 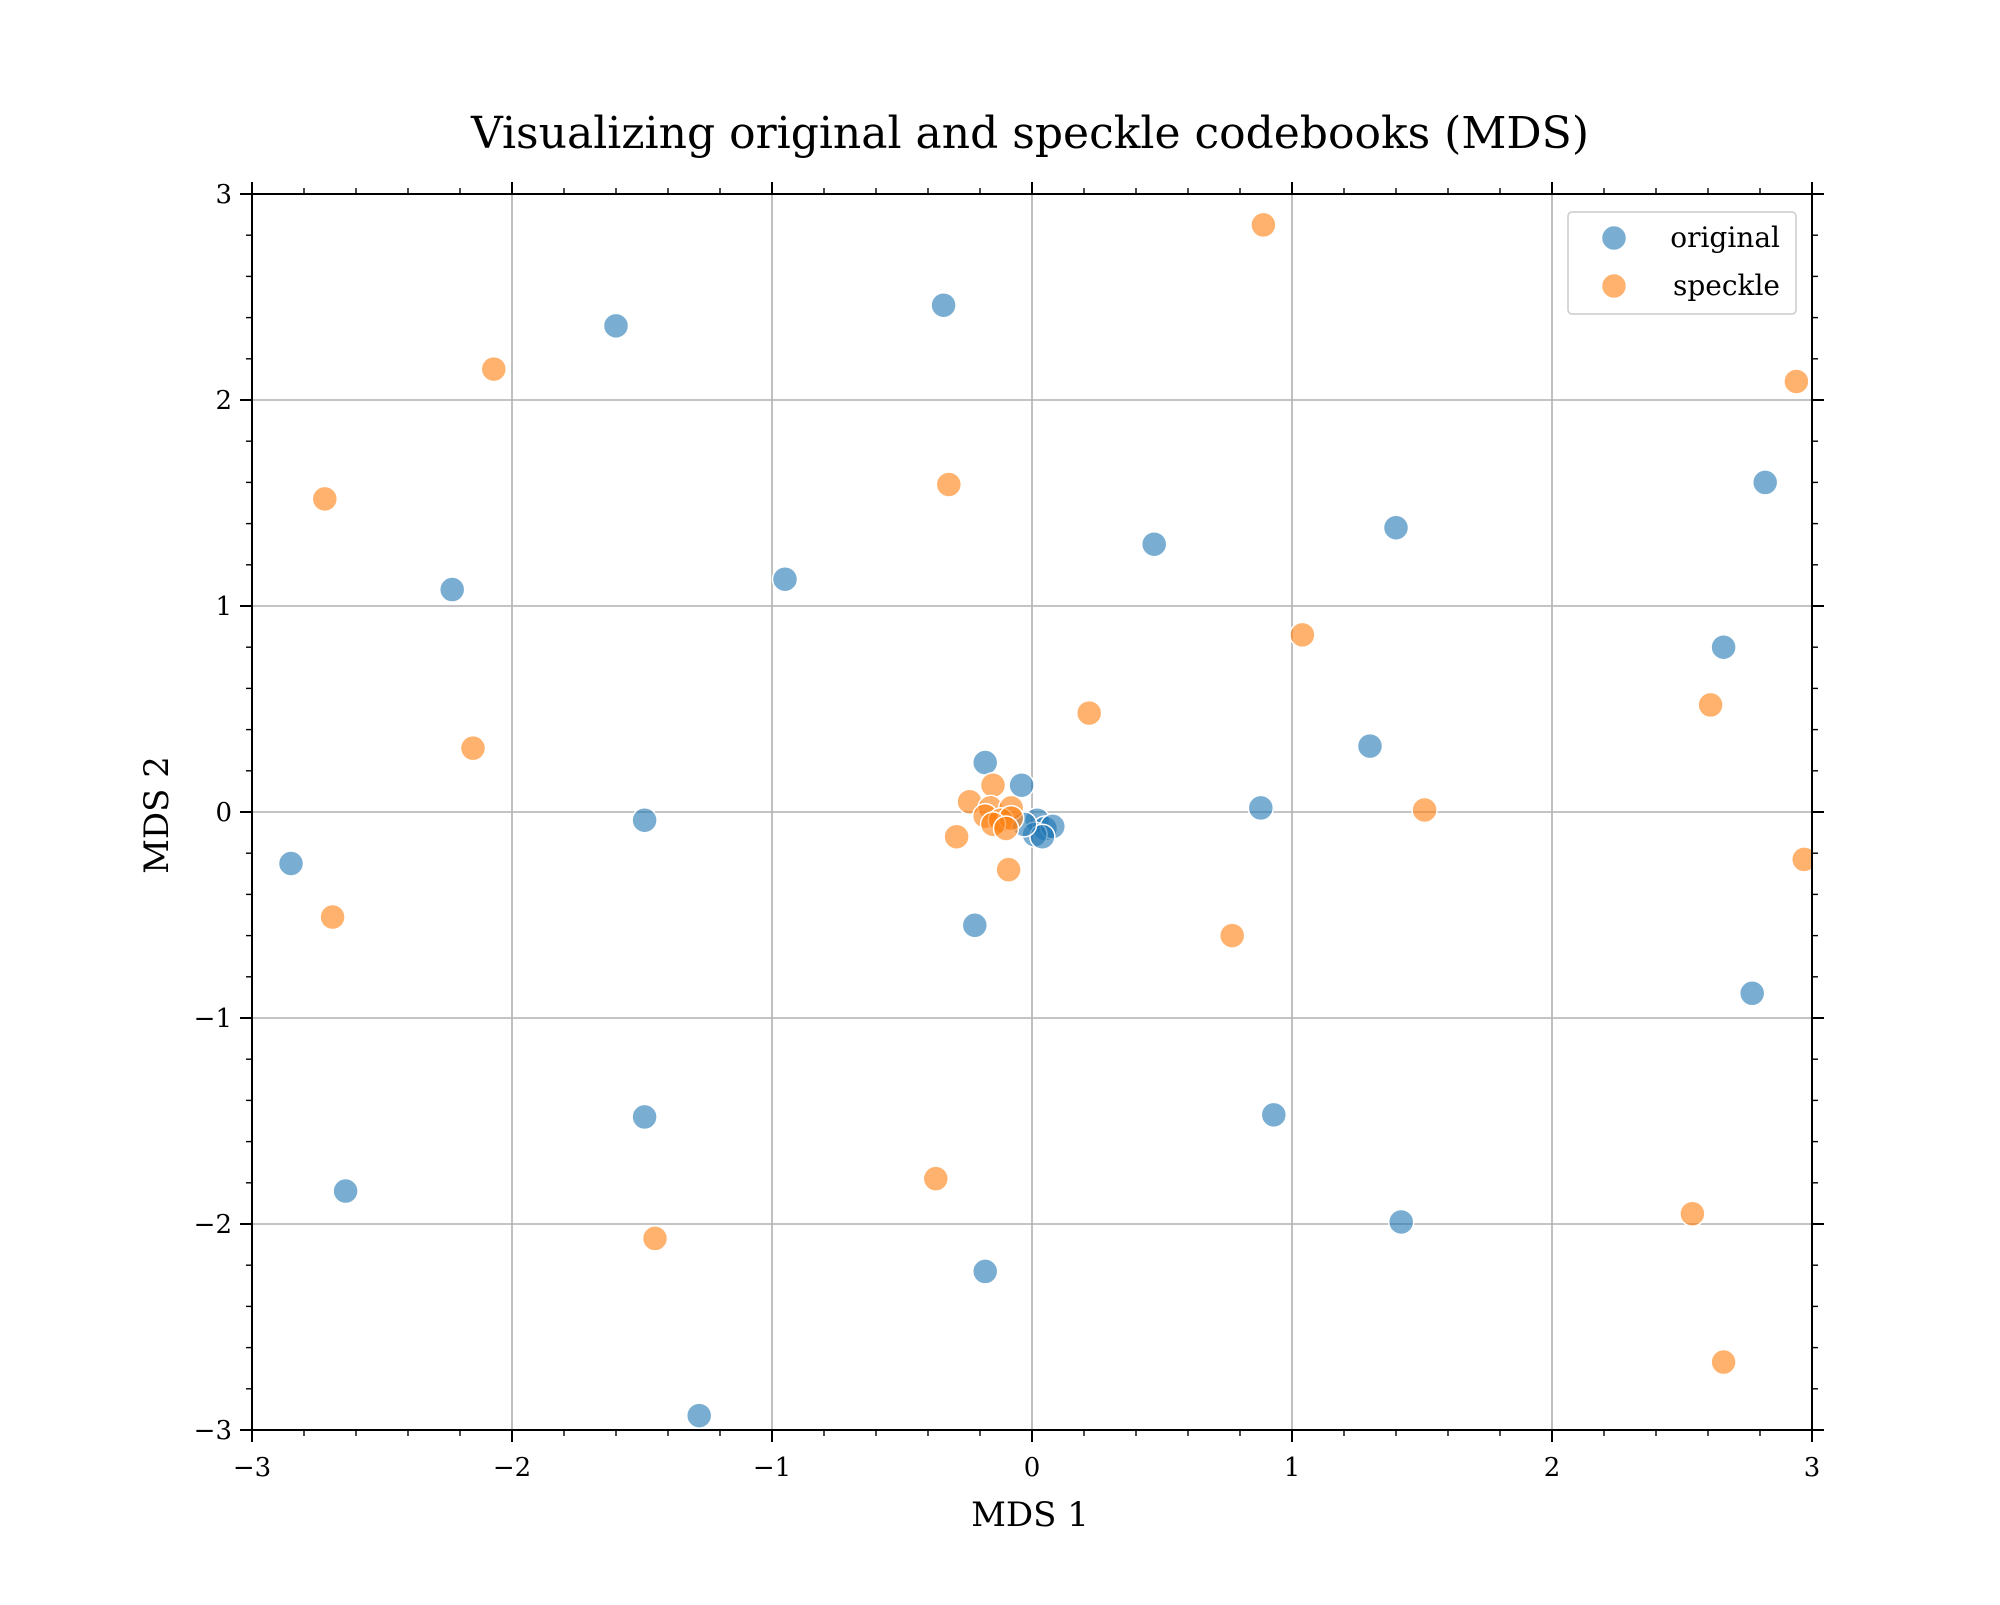 I want to click on legend-marker-original, so click(x=1614, y=238).